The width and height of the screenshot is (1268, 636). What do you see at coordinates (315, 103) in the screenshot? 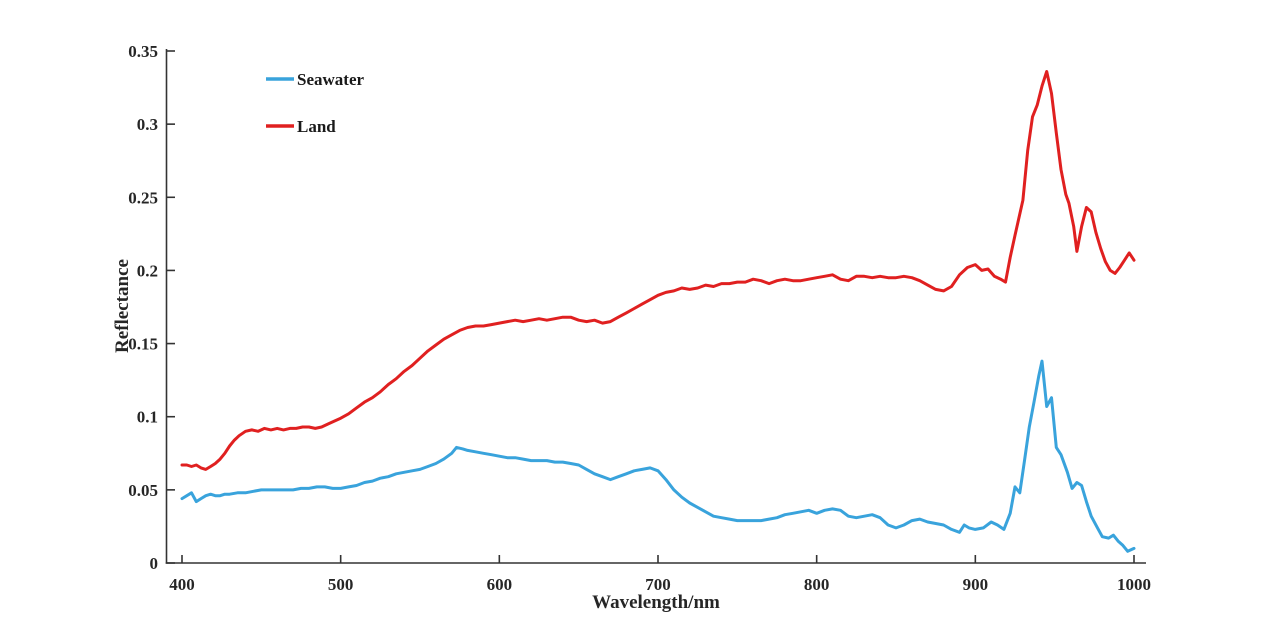
I see `legend: Seawater Land` at bounding box center [315, 103].